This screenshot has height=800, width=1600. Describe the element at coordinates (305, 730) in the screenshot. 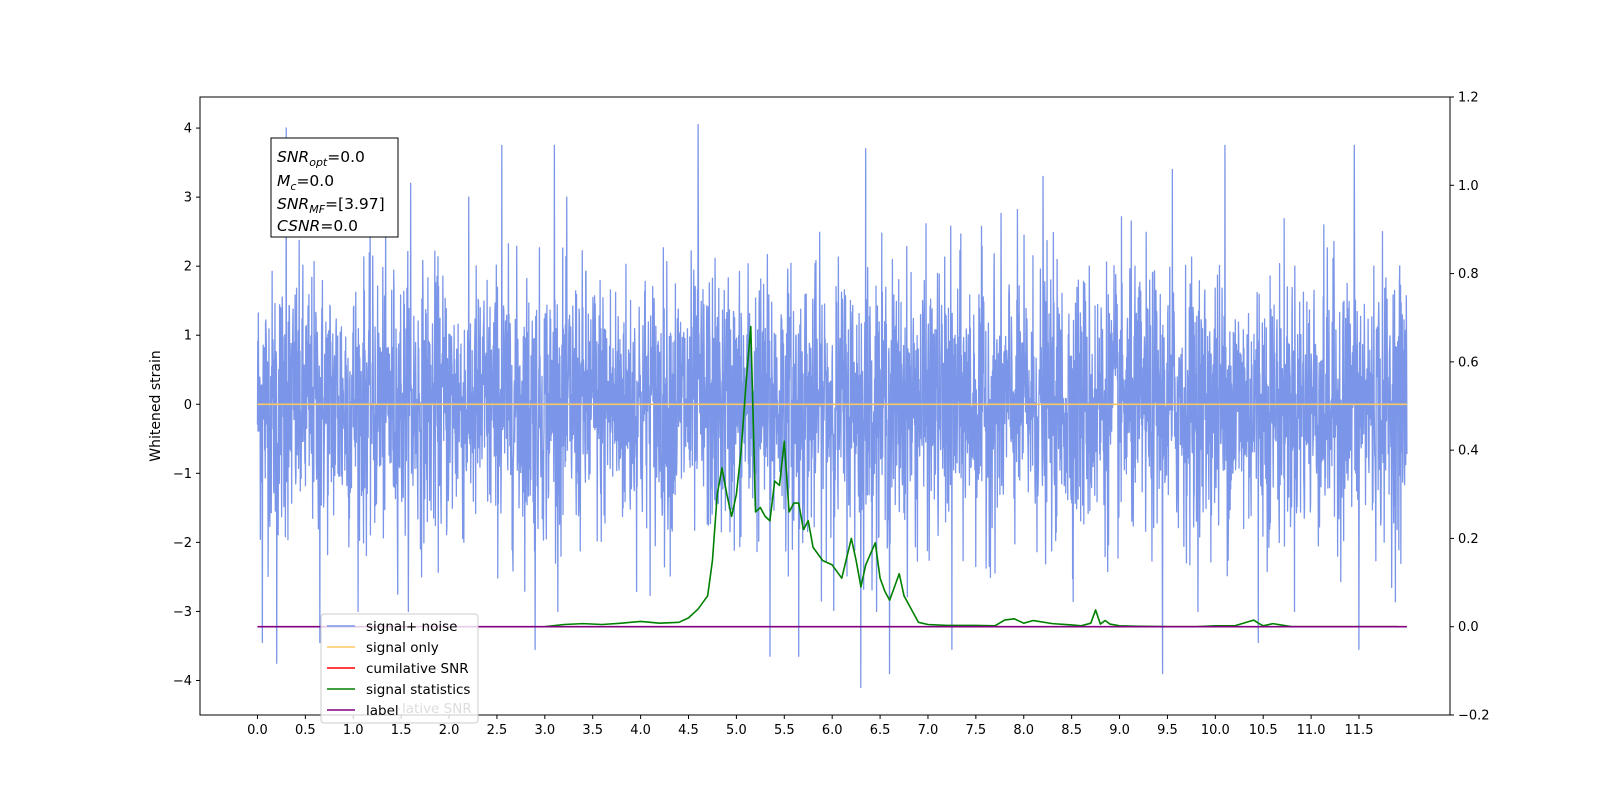

I see `x-tick-label: 0.5` at that location.